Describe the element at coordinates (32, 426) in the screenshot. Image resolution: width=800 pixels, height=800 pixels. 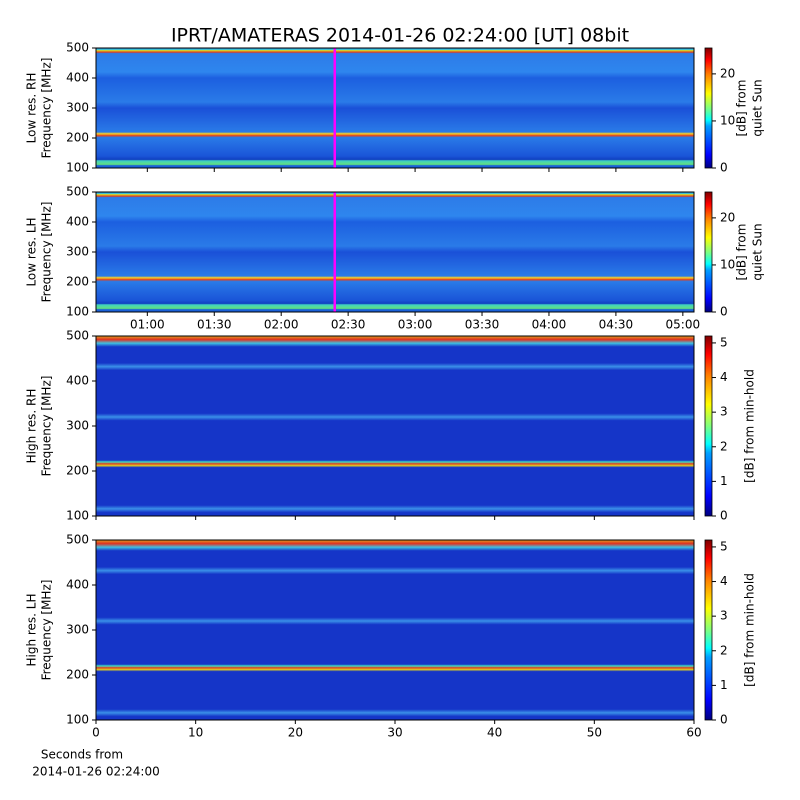
I see `y-axis-label: High res. RH` at that location.